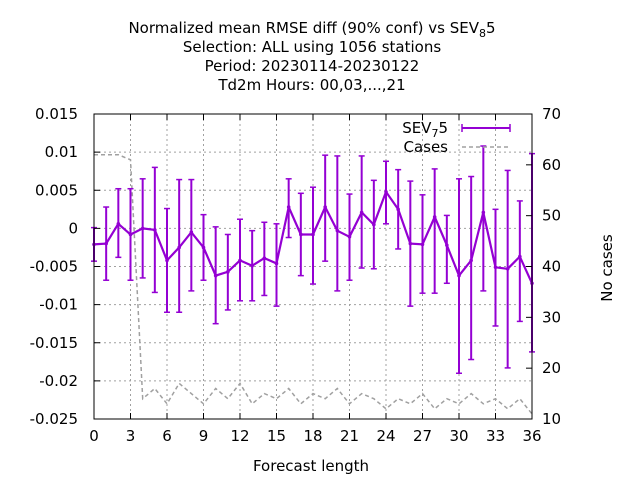 The image size is (640, 480). I want to click on y2-tick-label: 20, so click(551, 368).